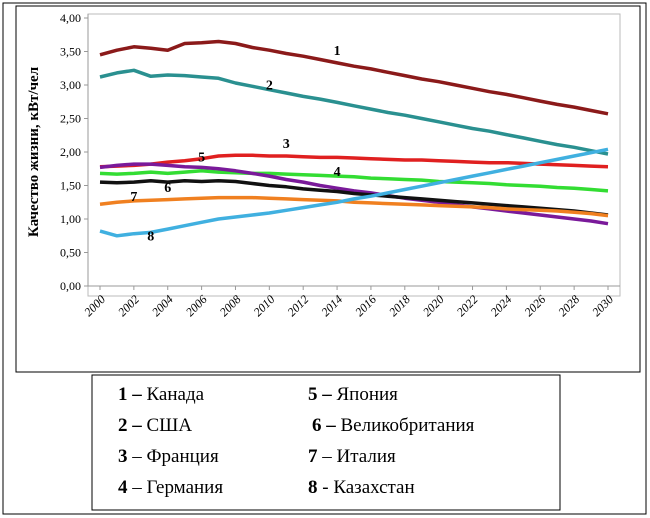 The width and height of the screenshot is (650, 518). I want to click on legend-number: 3, so click(123, 456).